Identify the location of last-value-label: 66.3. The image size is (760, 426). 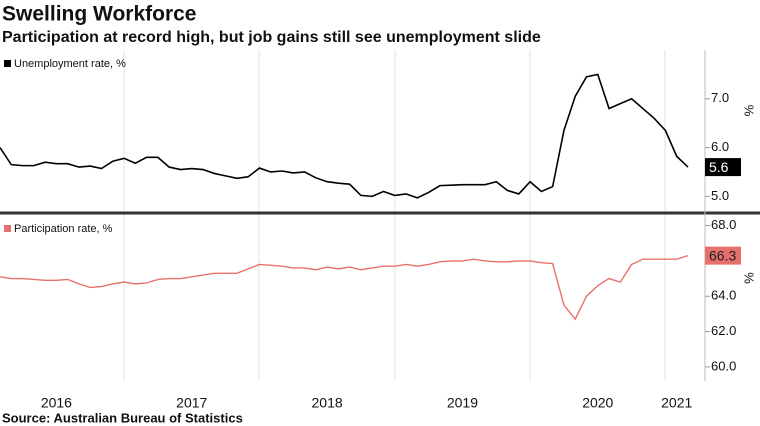
(722, 255).